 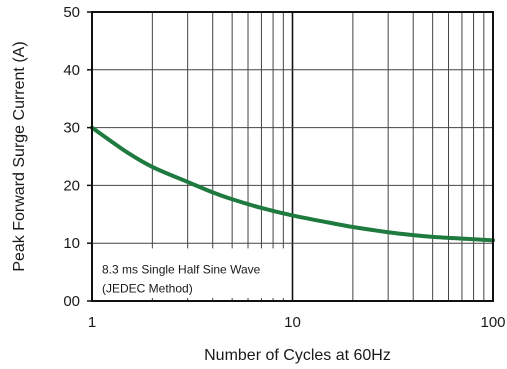 I want to click on x-tick-label: 100, so click(x=492, y=322).